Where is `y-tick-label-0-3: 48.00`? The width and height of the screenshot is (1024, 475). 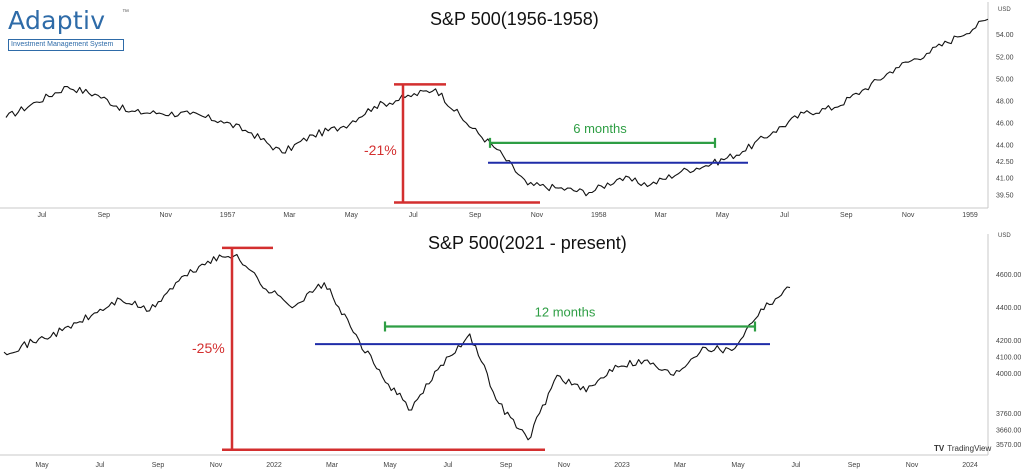
y-tick-label-0-3: 48.00 is located at coordinates (1005, 101).